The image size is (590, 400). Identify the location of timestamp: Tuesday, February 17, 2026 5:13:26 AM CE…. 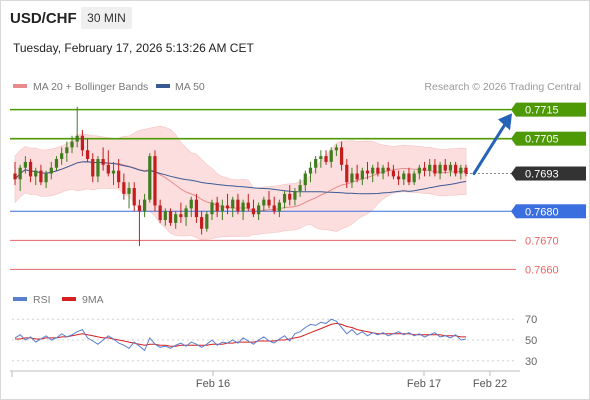
(133, 48).